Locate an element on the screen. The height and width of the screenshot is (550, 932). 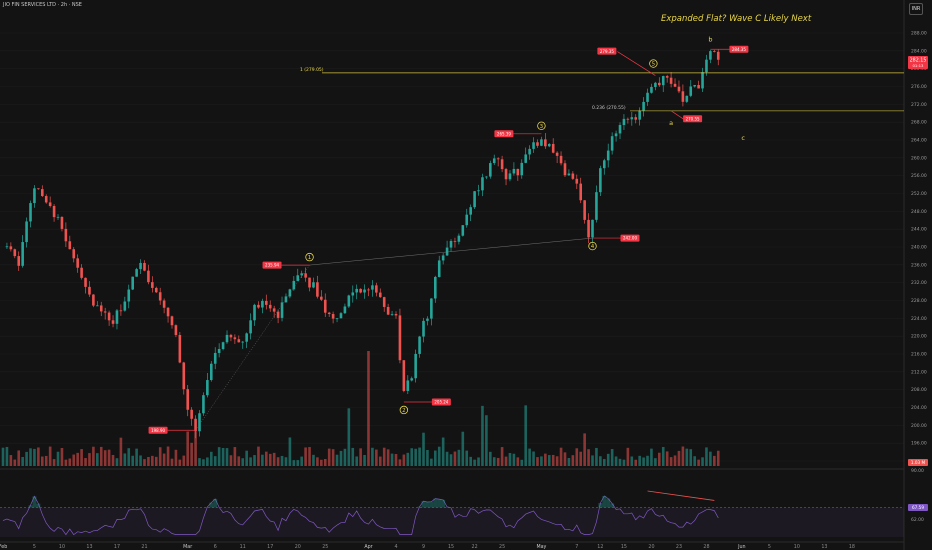
time-tick: 4 is located at coordinates (395, 547).